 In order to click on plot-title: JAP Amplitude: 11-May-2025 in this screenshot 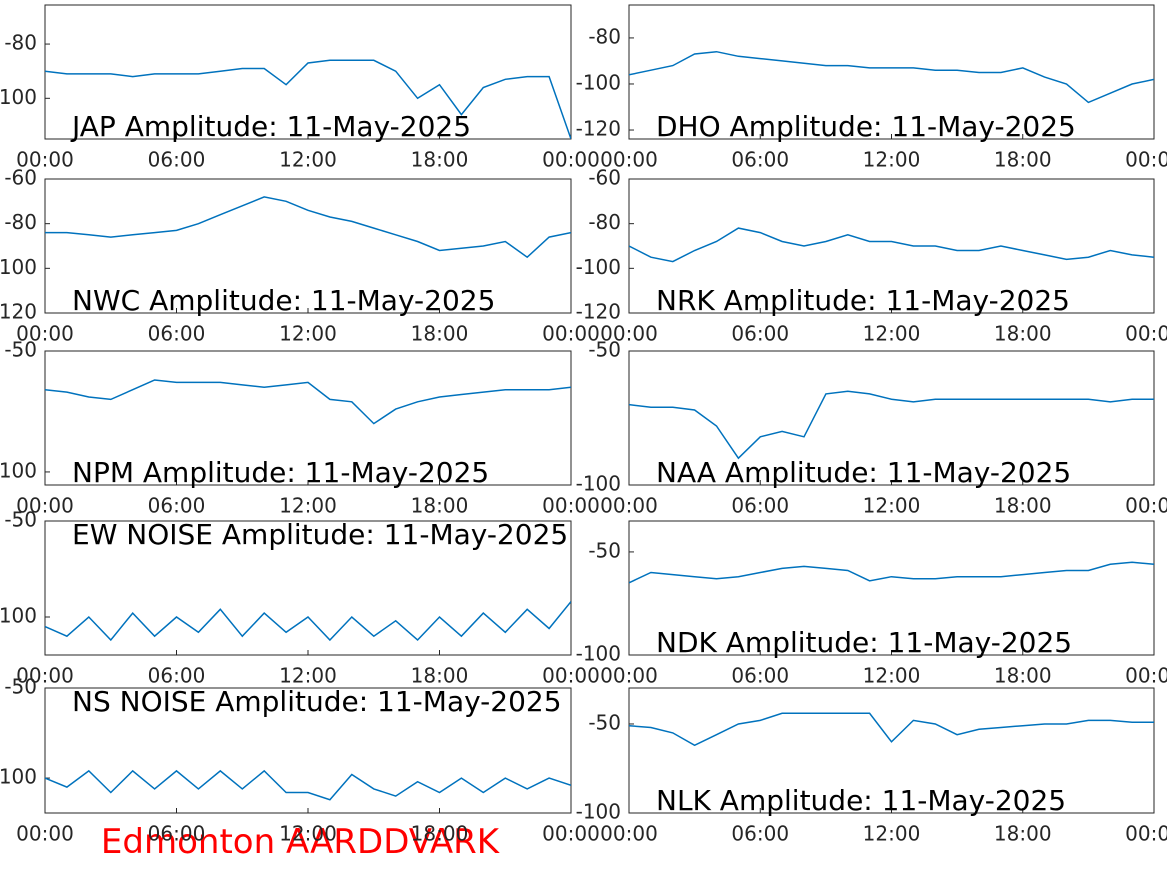, I will do `click(270, 126)`.